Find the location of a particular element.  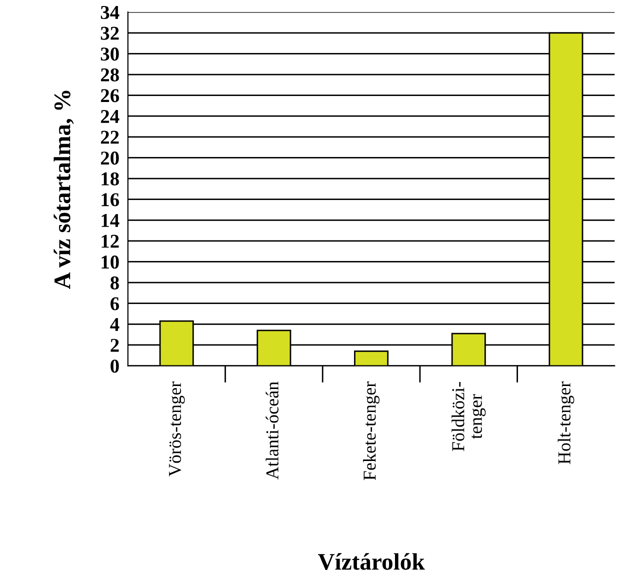

y-tick-label: 8 is located at coordinates (114, 283).